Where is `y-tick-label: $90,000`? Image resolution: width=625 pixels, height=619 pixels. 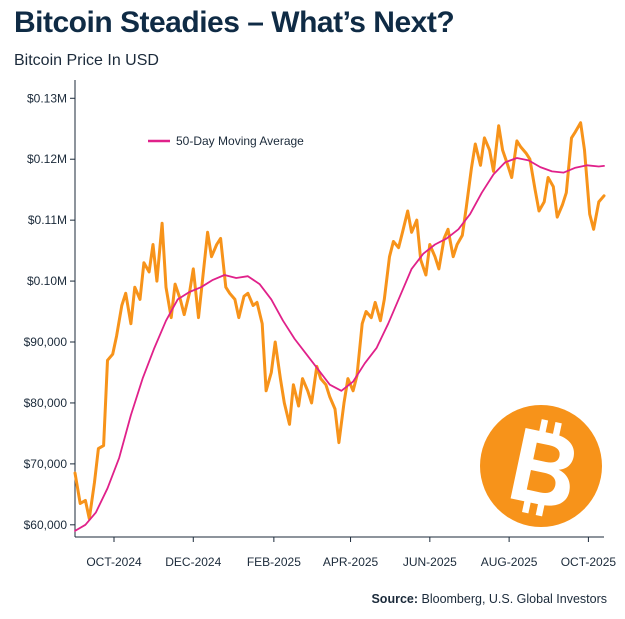
y-tick-label: $90,000 is located at coordinates (46, 342).